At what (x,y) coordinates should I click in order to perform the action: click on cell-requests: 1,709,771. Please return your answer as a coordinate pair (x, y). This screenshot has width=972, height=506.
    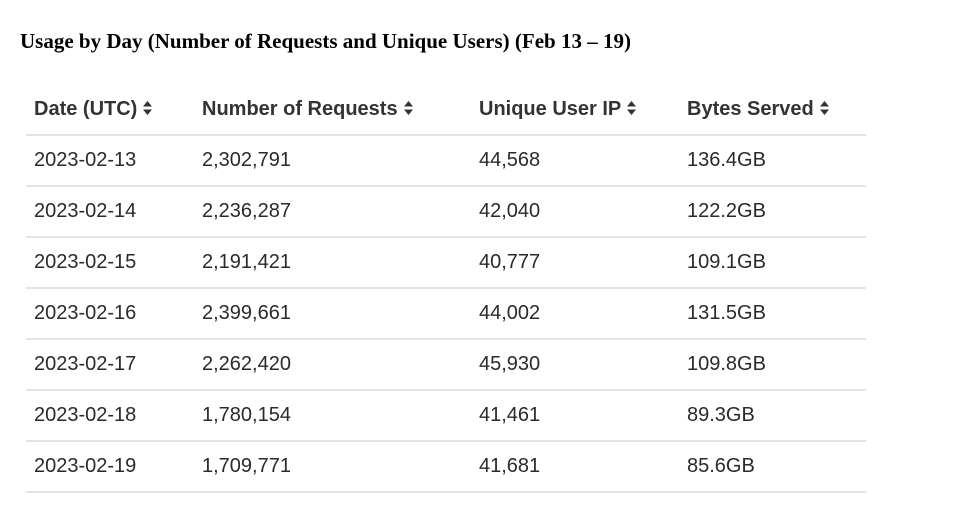
    Looking at the image, I should click on (332, 467).